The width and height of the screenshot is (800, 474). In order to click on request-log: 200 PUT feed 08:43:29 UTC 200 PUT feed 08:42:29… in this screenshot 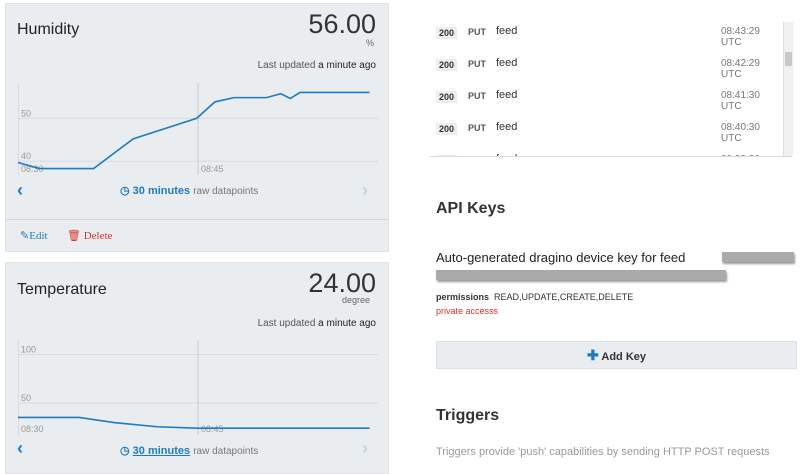, I will do `click(611, 78)`.